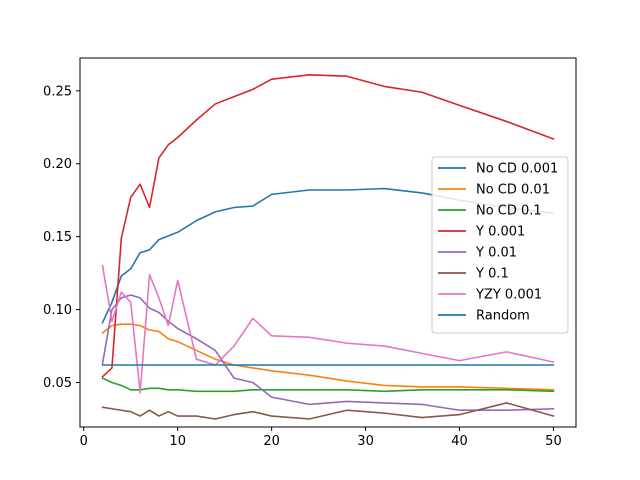 This screenshot has width=640, height=480. What do you see at coordinates (57, 383) in the screenshot?
I see `y-tick-label-0: 0.05` at bounding box center [57, 383].